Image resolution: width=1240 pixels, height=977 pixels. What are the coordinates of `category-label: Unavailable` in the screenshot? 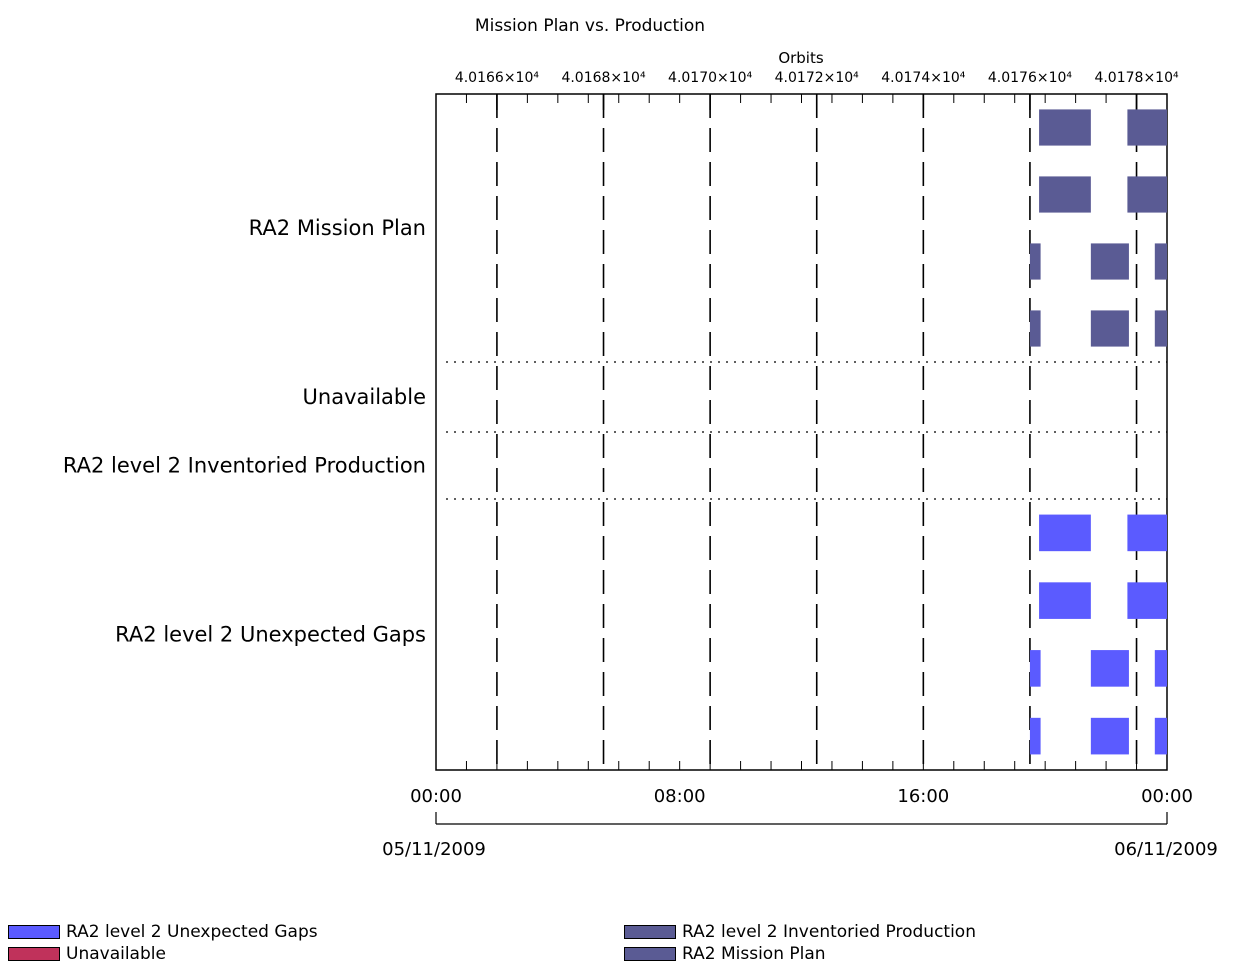 It's located at (364, 397).